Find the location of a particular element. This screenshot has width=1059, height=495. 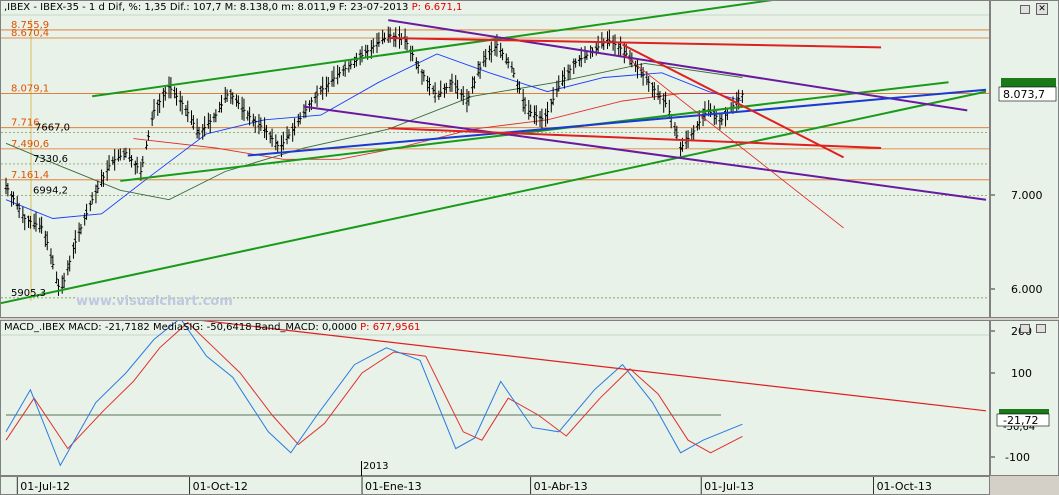

macd-axis: 200100-100-200 -50,64 -21,72 is located at coordinates (1024, 407).